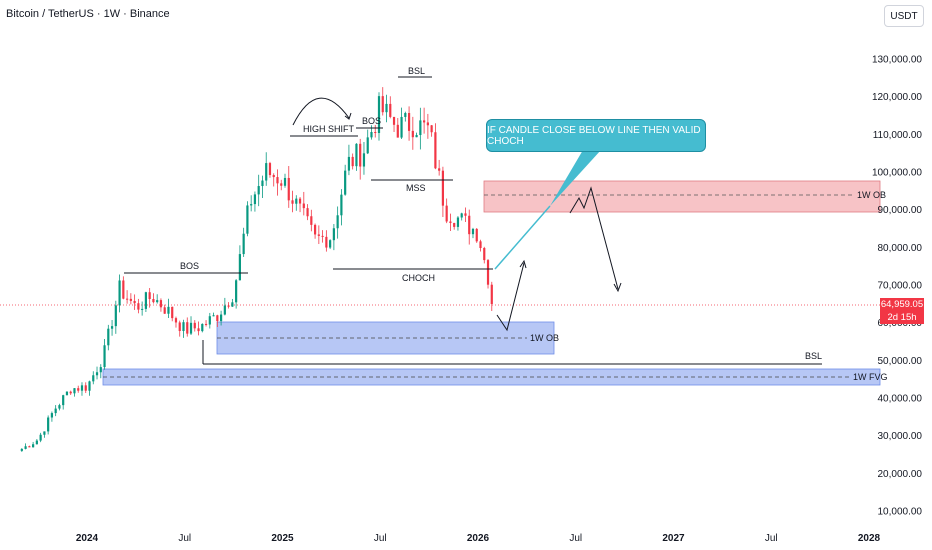  Describe the element at coordinates (900, 399) in the screenshot. I see `y-tick-label: 40,000.00` at that location.